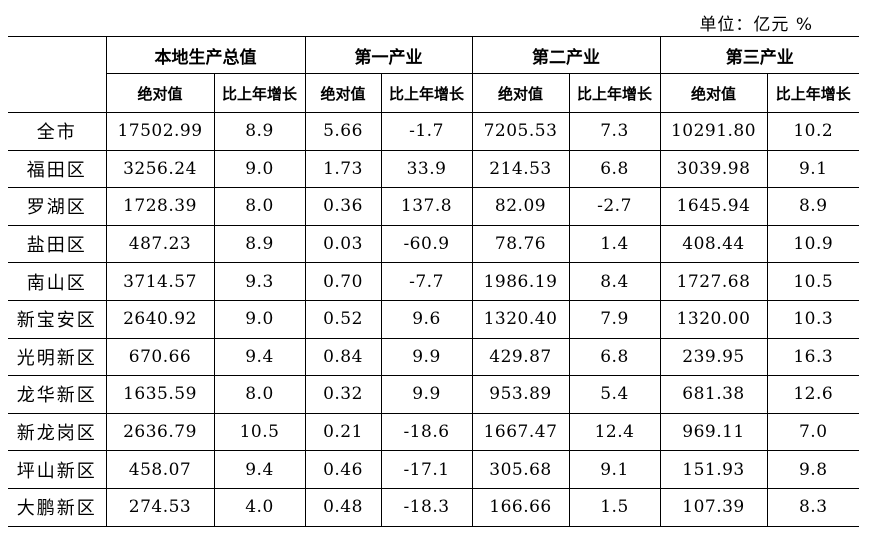  I want to click on absolute-value-cell: 0.21, so click(343, 432).